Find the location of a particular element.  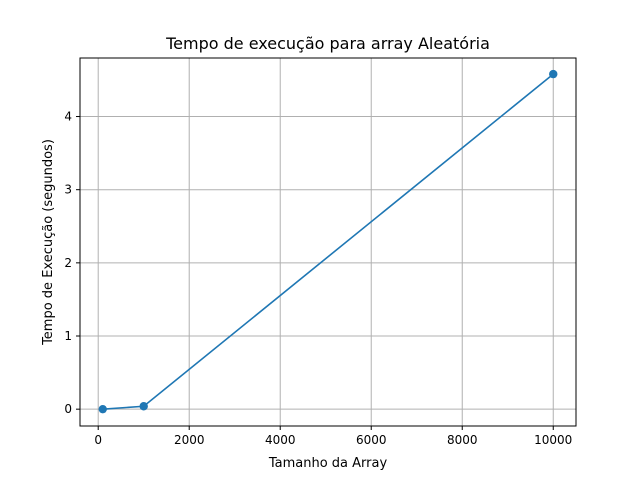

y-tick-label: 3 is located at coordinates (68, 190).